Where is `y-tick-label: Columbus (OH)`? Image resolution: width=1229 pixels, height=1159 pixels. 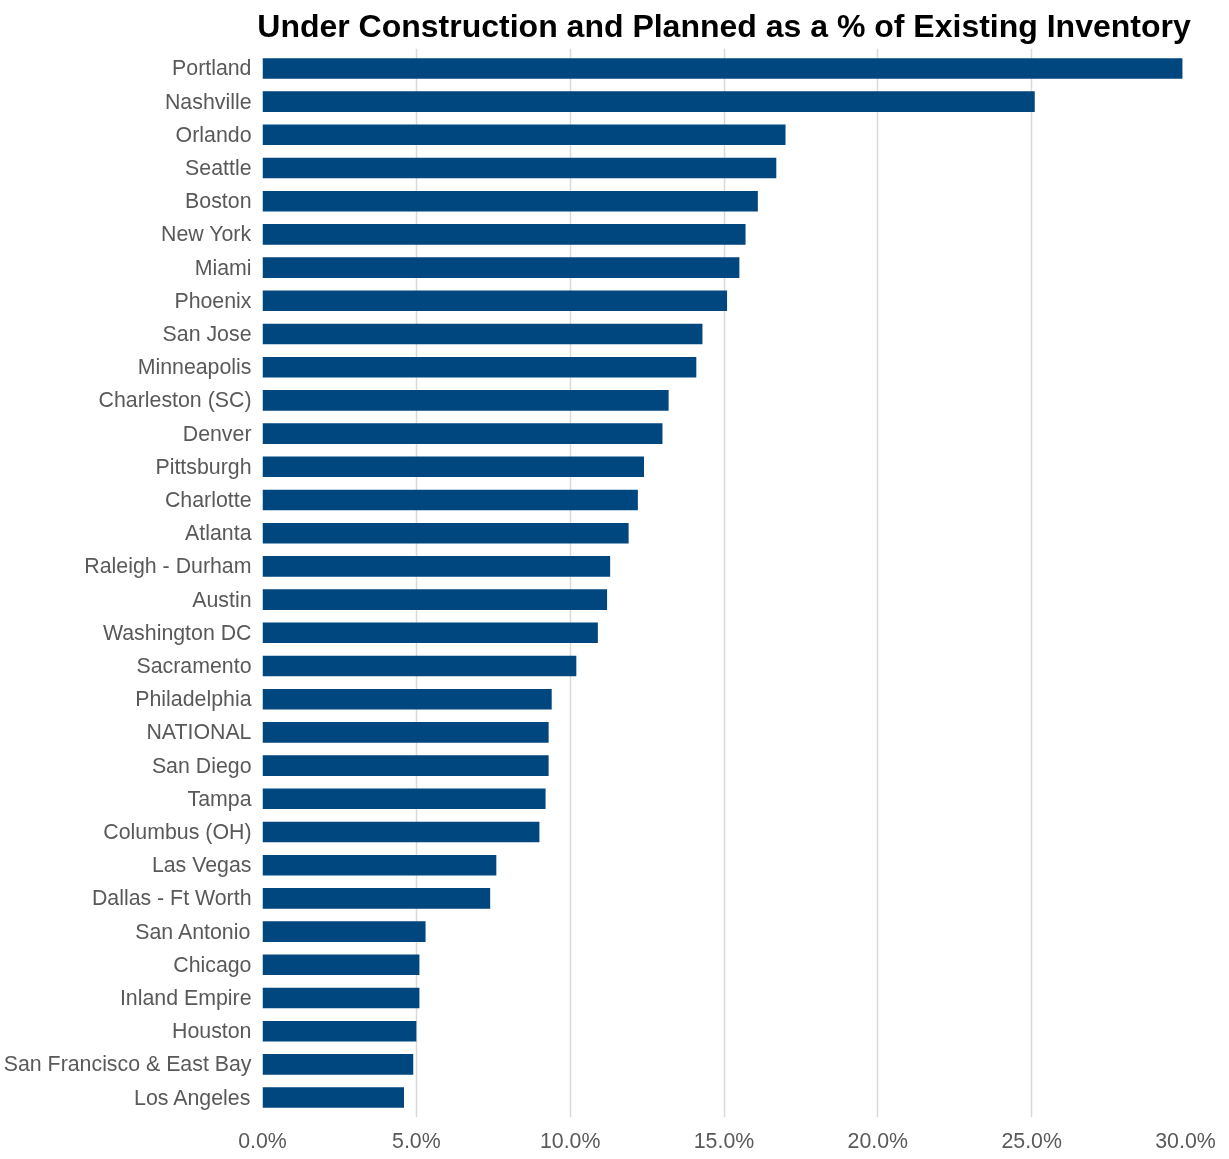
y-tick-label: Columbus (OH) is located at coordinates (177, 831).